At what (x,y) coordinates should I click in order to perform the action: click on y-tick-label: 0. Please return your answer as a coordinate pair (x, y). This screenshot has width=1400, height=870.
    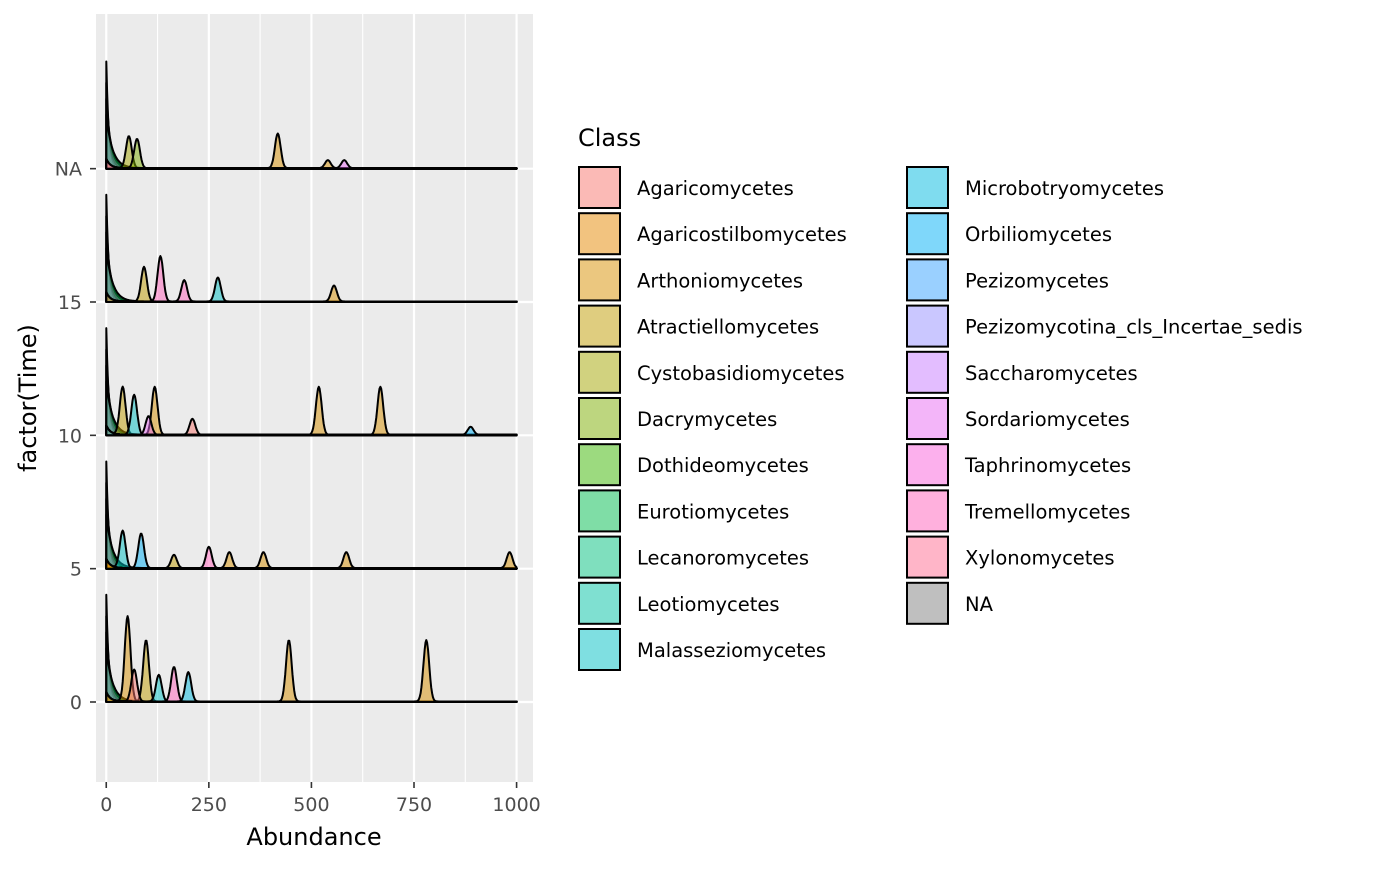
    Looking at the image, I should click on (76, 703).